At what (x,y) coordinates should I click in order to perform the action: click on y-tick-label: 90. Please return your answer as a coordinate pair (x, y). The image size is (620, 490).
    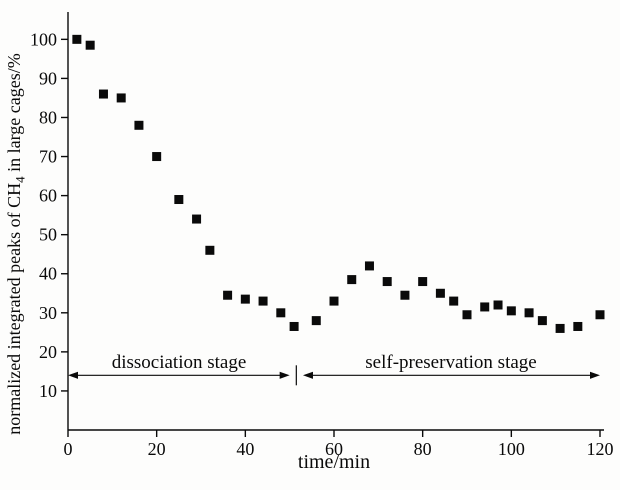
    Looking at the image, I should click on (48, 78).